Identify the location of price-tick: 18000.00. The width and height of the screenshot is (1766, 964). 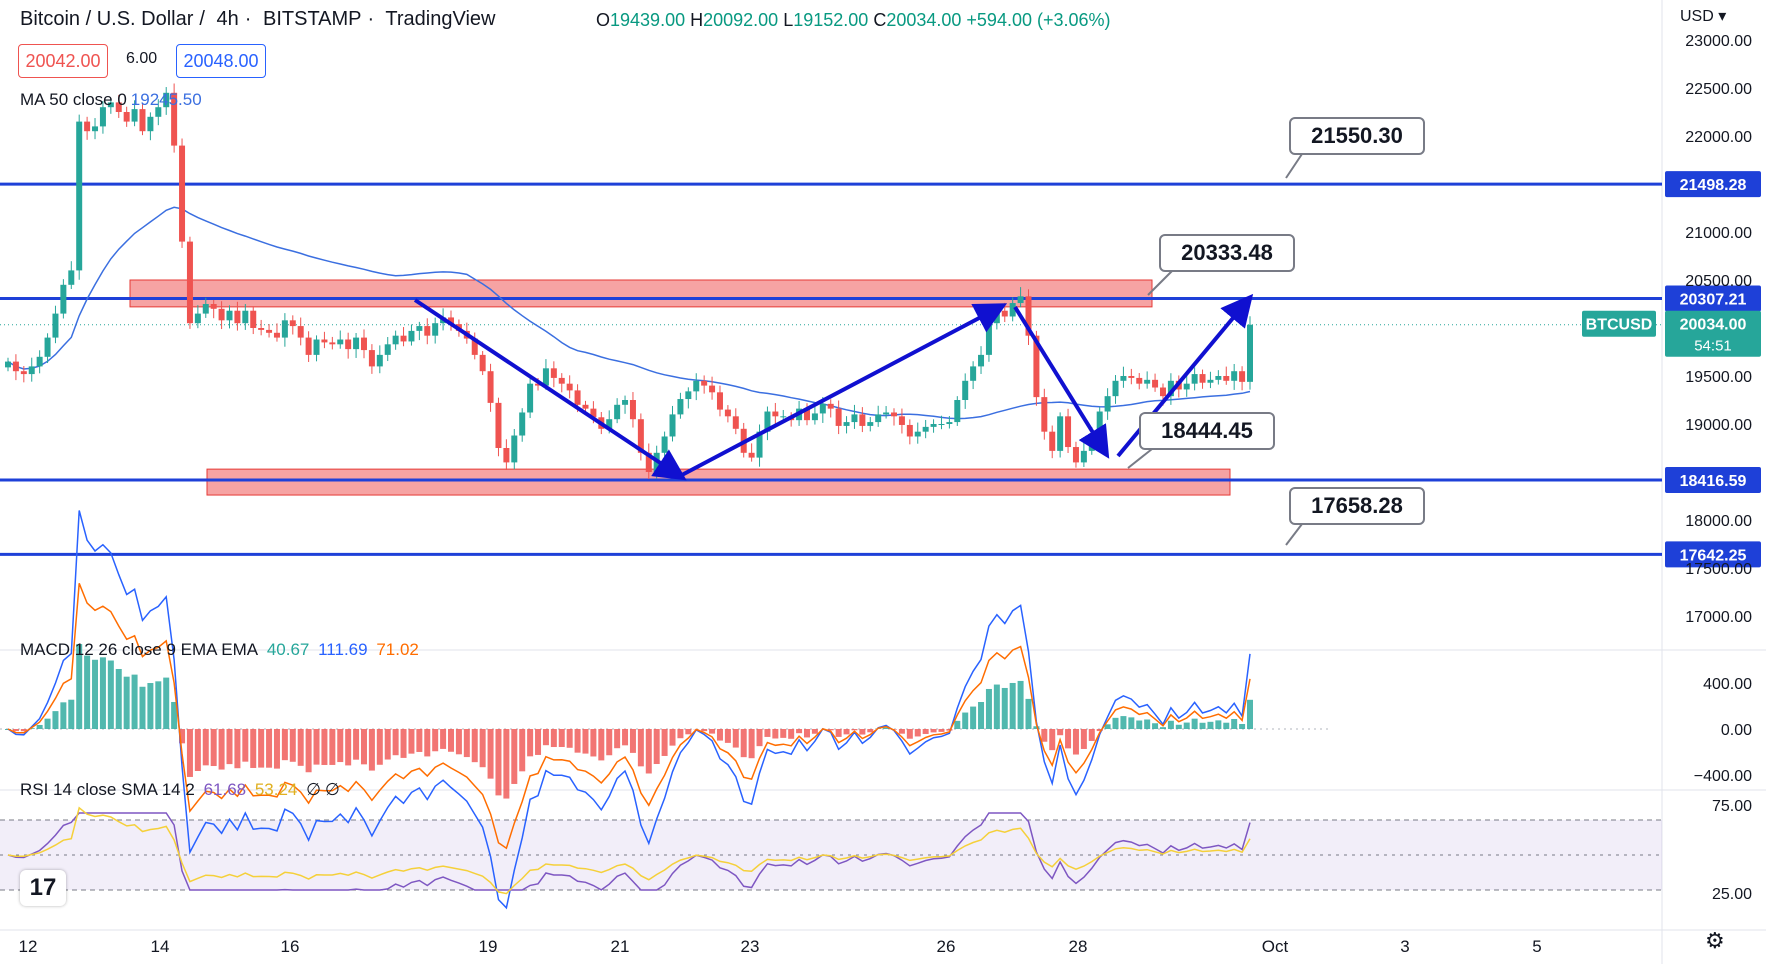
(1718, 521).